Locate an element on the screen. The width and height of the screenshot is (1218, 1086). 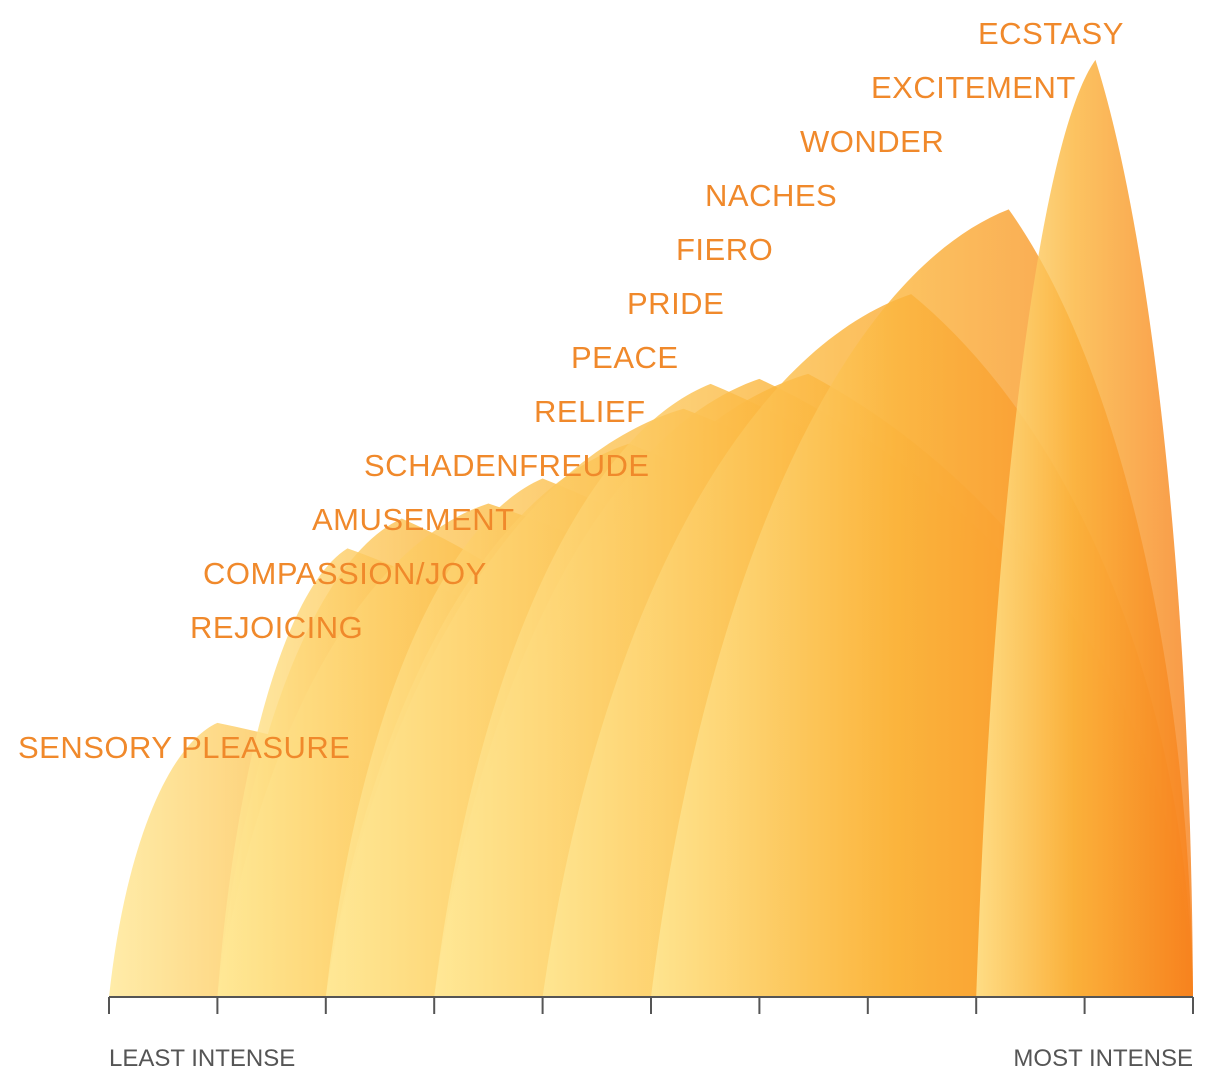
label-wonder: WONDER is located at coordinates (872, 141).